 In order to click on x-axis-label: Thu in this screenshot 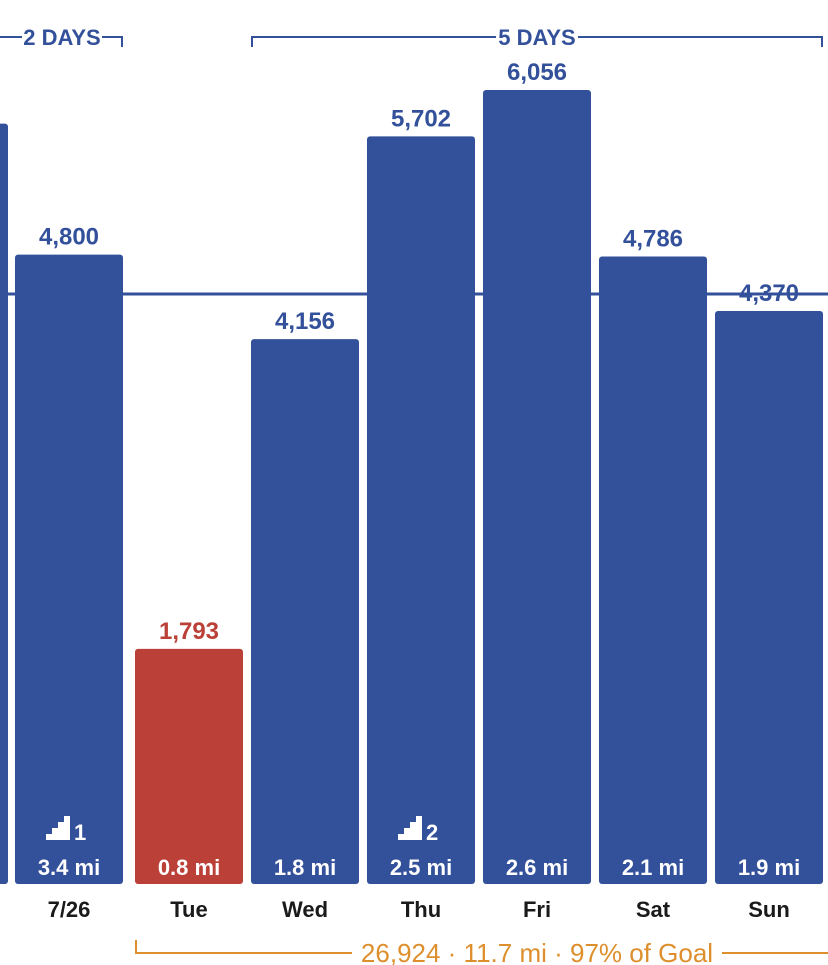, I will do `click(421, 909)`.